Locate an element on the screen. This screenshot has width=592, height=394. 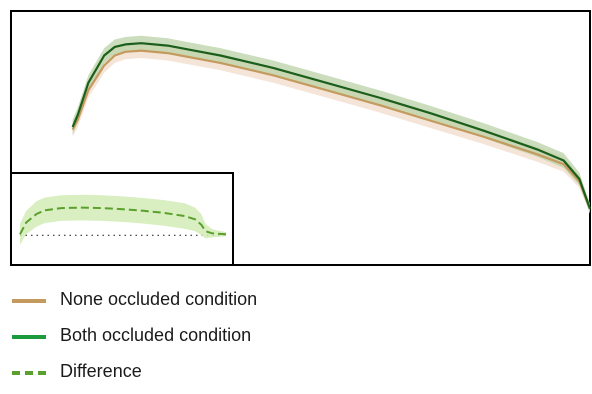
legend-swatch-difference is located at coordinates (29, 373).